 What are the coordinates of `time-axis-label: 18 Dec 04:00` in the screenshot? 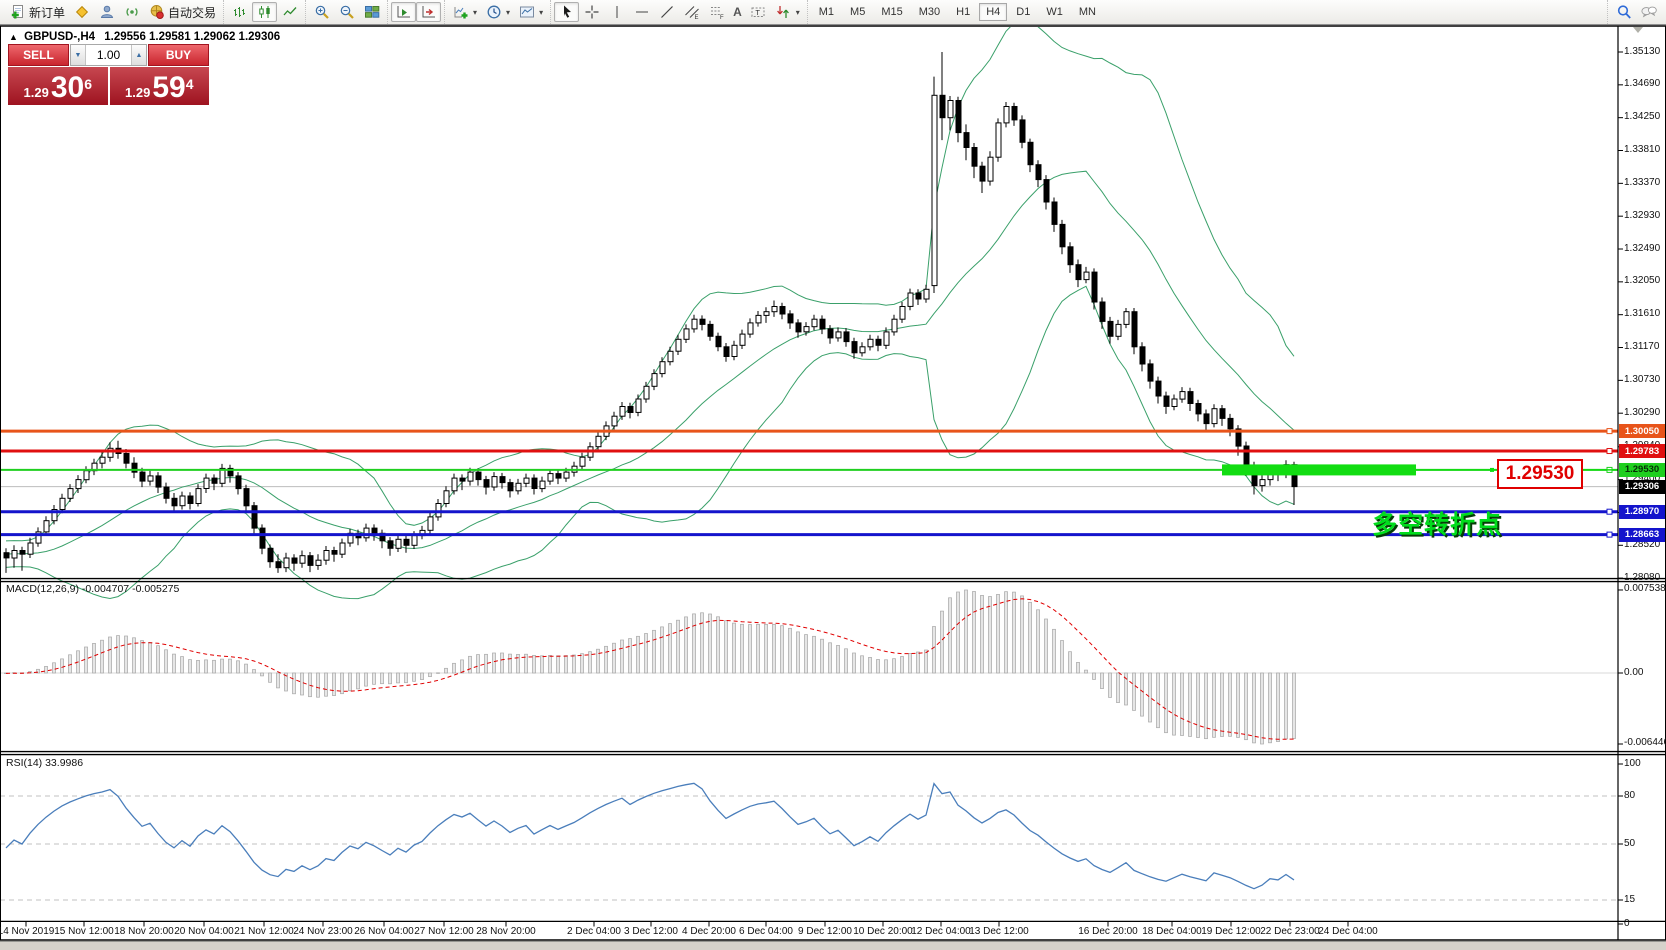 It's located at (1172, 931).